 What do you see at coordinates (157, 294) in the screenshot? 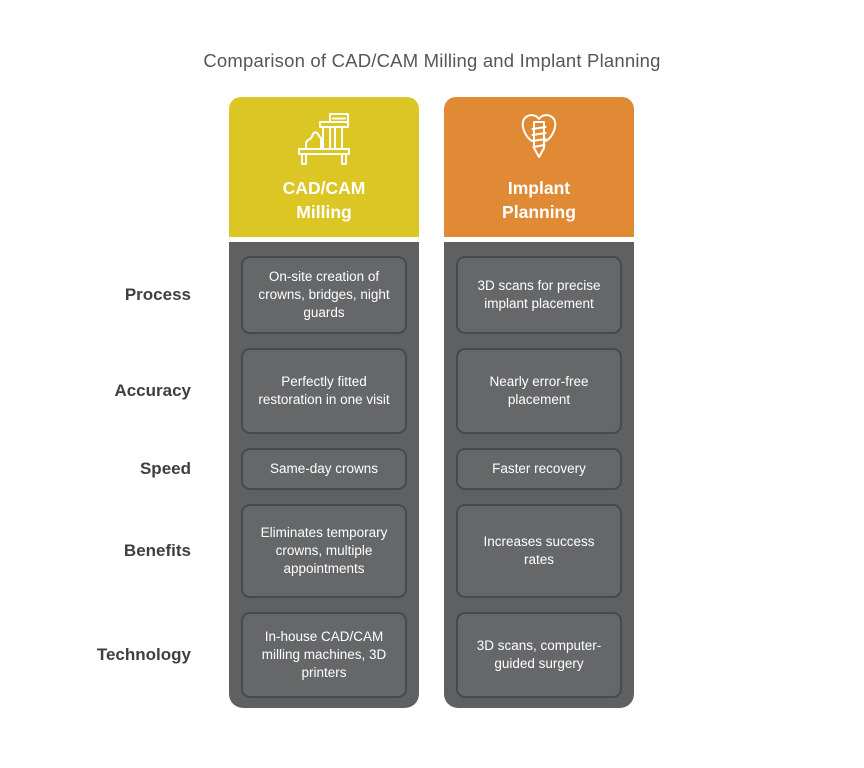
I see `row-label-process: Process` at bounding box center [157, 294].